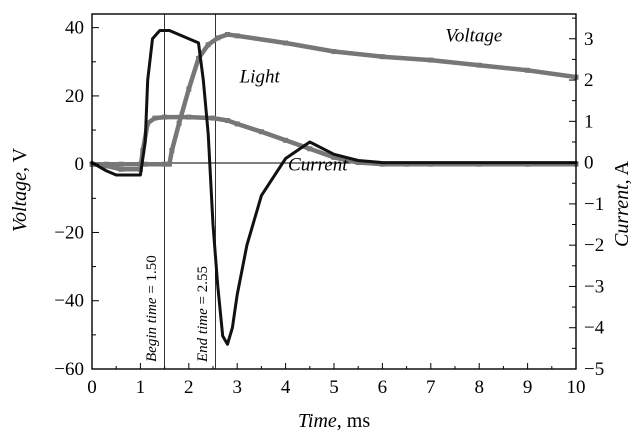  What do you see at coordinates (203, 314) in the screenshot?
I see `end-time-label: End time = 2.55` at bounding box center [203, 314].